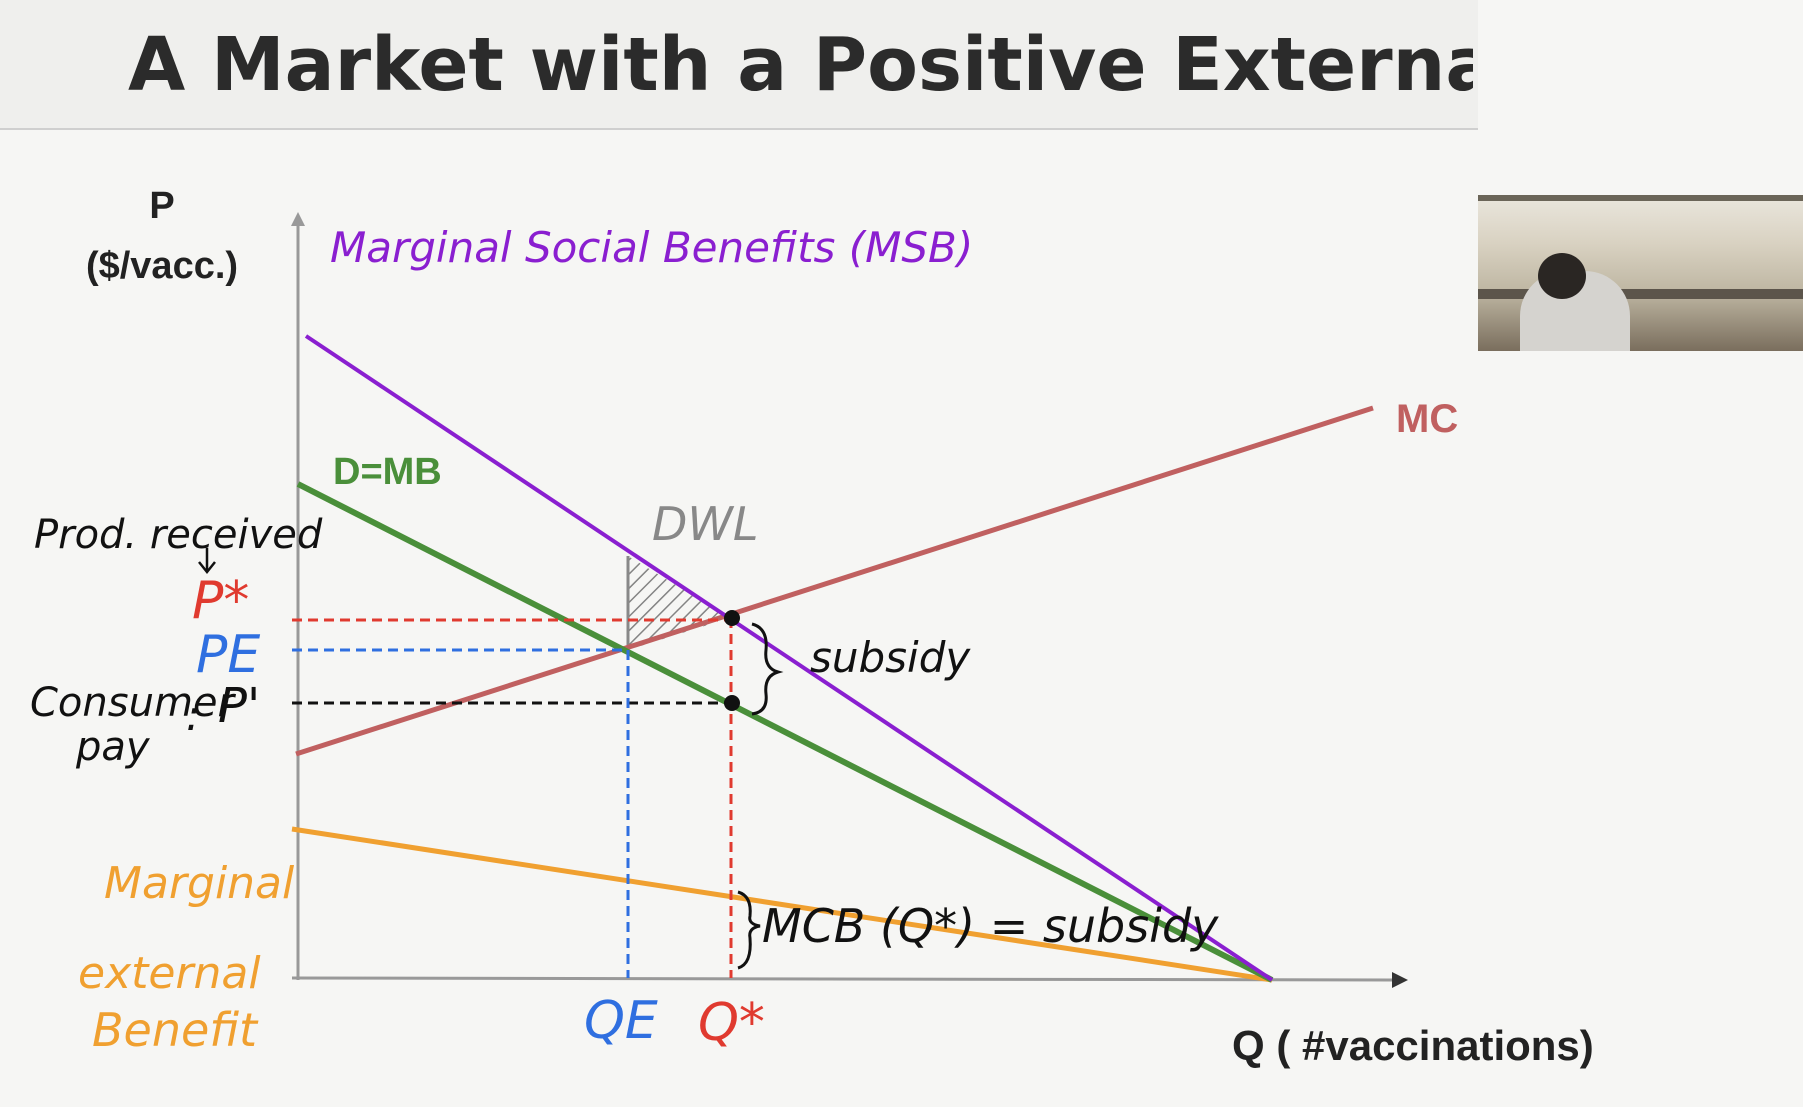 This screenshot has width=1803, height=1107. I want to click on mc-label: MC, so click(1427, 419).